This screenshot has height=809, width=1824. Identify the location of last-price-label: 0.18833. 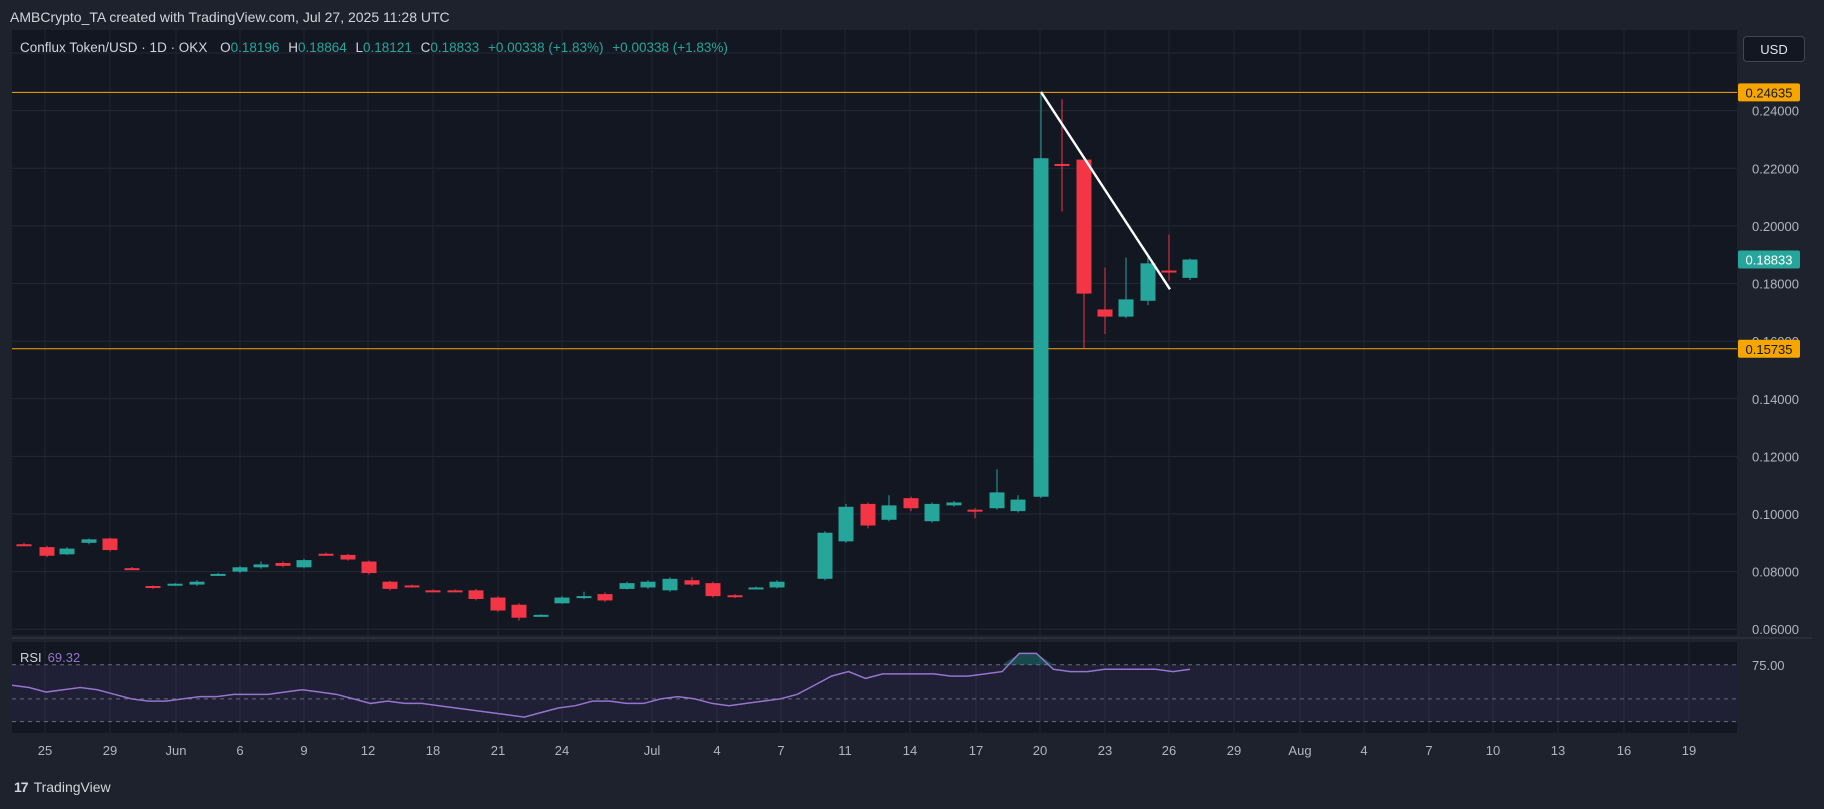
(1769, 260).